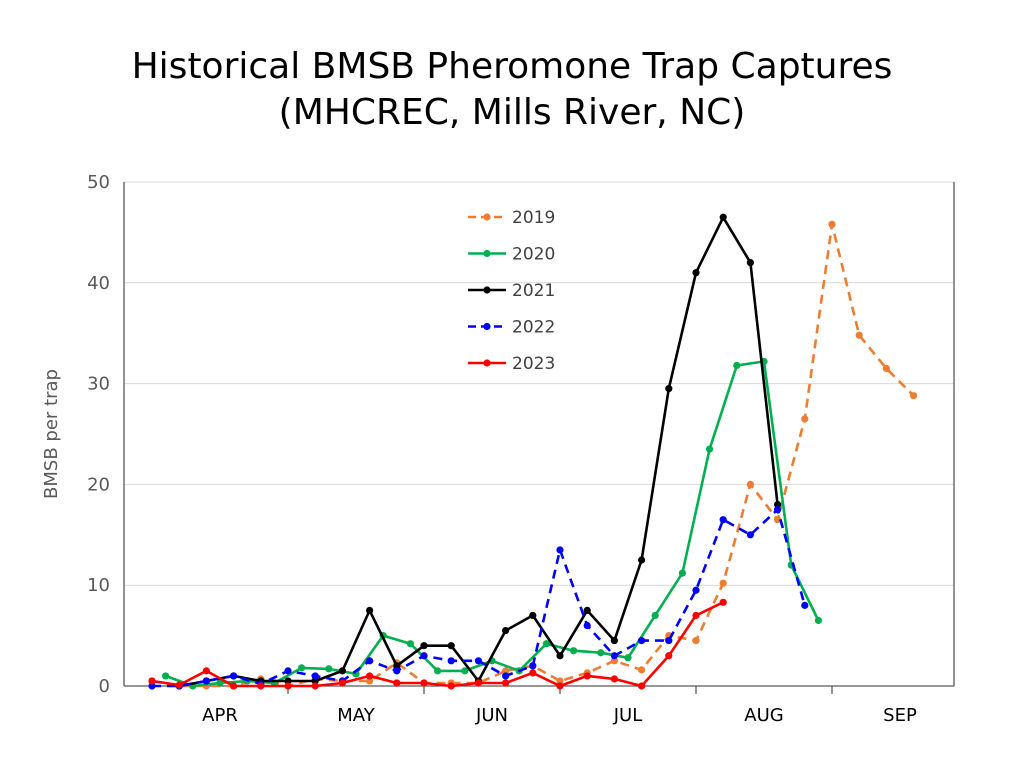 Image resolution: width=1024 pixels, height=768 pixels. Describe the element at coordinates (900, 715) in the screenshot. I see `x-tick-label: SEP` at that location.